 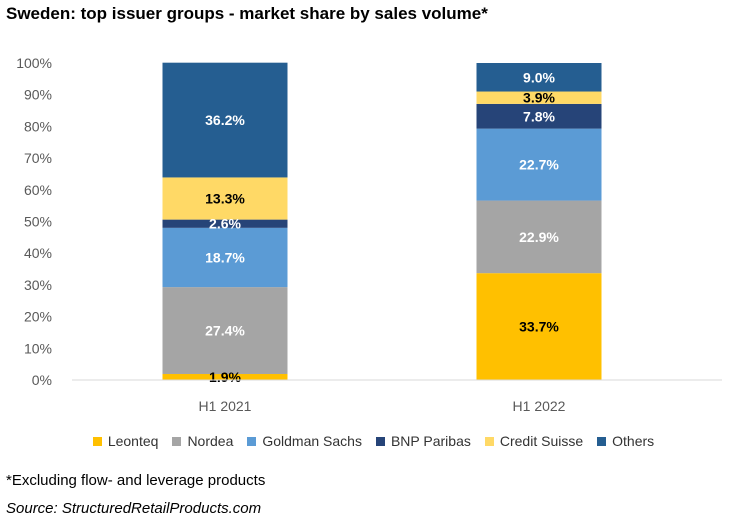 I want to click on data-label: 18.7%, so click(x=225, y=257).